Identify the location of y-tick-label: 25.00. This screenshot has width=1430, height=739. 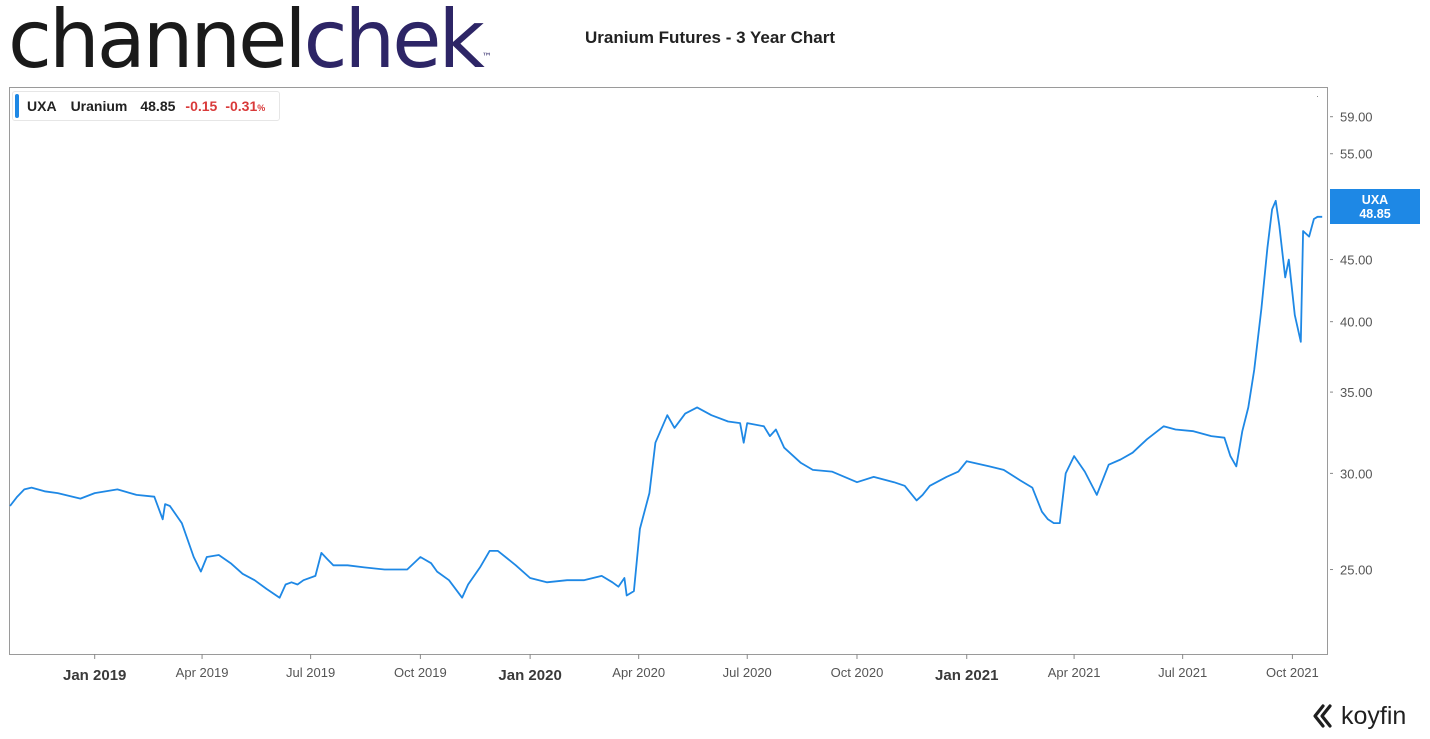
(1356, 570).